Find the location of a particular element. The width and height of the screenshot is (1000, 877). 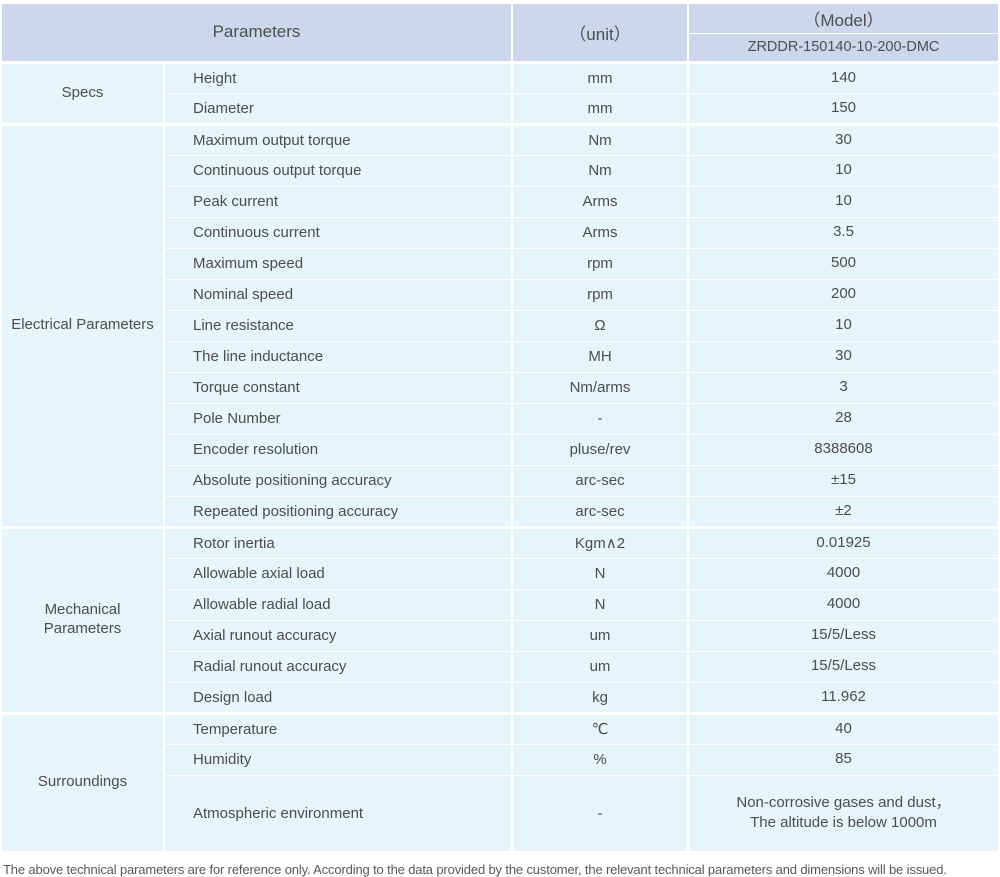

table-row: Nominal speed rpm 200 is located at coordinates (500, 294).